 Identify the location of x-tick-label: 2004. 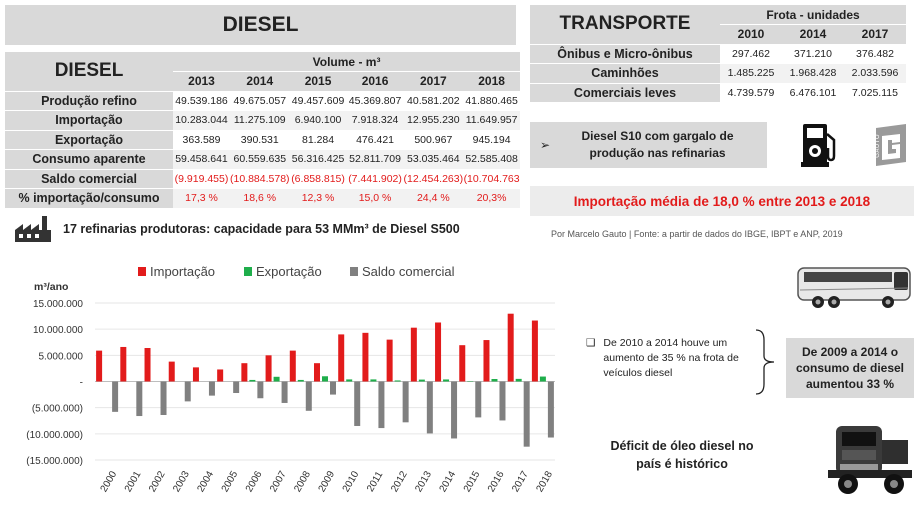
(205, 481).